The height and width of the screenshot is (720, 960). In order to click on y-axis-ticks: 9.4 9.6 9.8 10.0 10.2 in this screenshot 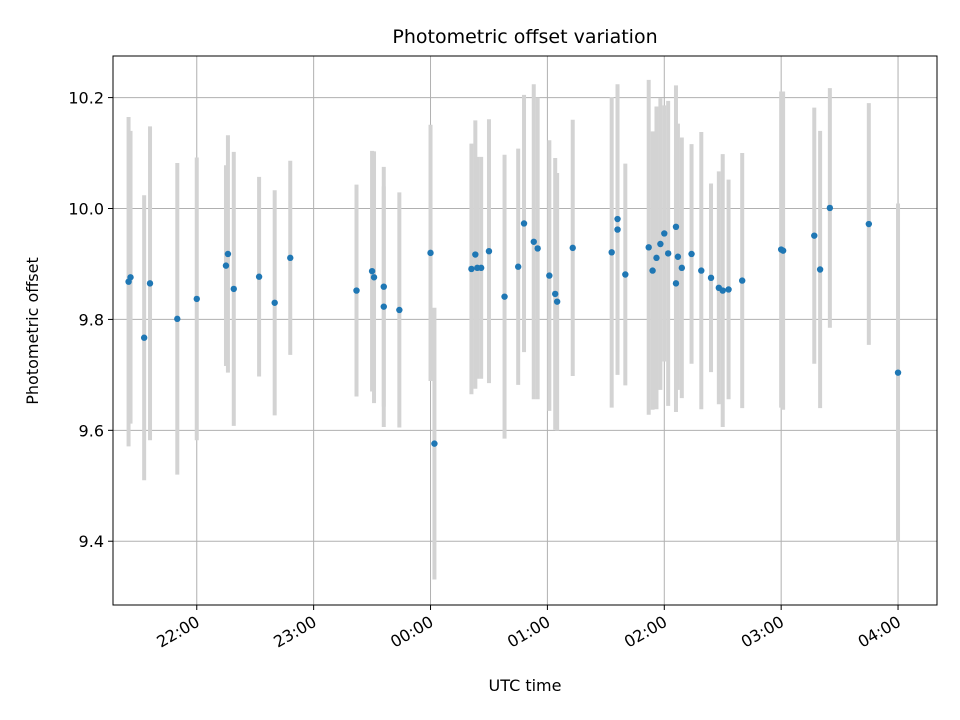, I will do `click(90, 320)`.